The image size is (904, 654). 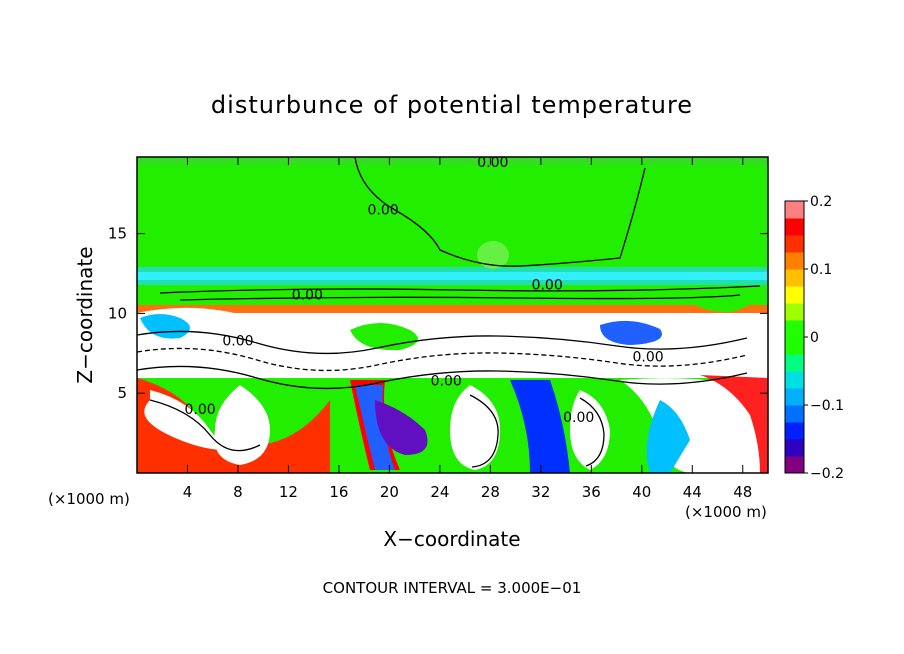 What do you see at coordinates (692, 492) in the screenshot?
I see `x-tick-label: 44` at bounding box center [692, 492].